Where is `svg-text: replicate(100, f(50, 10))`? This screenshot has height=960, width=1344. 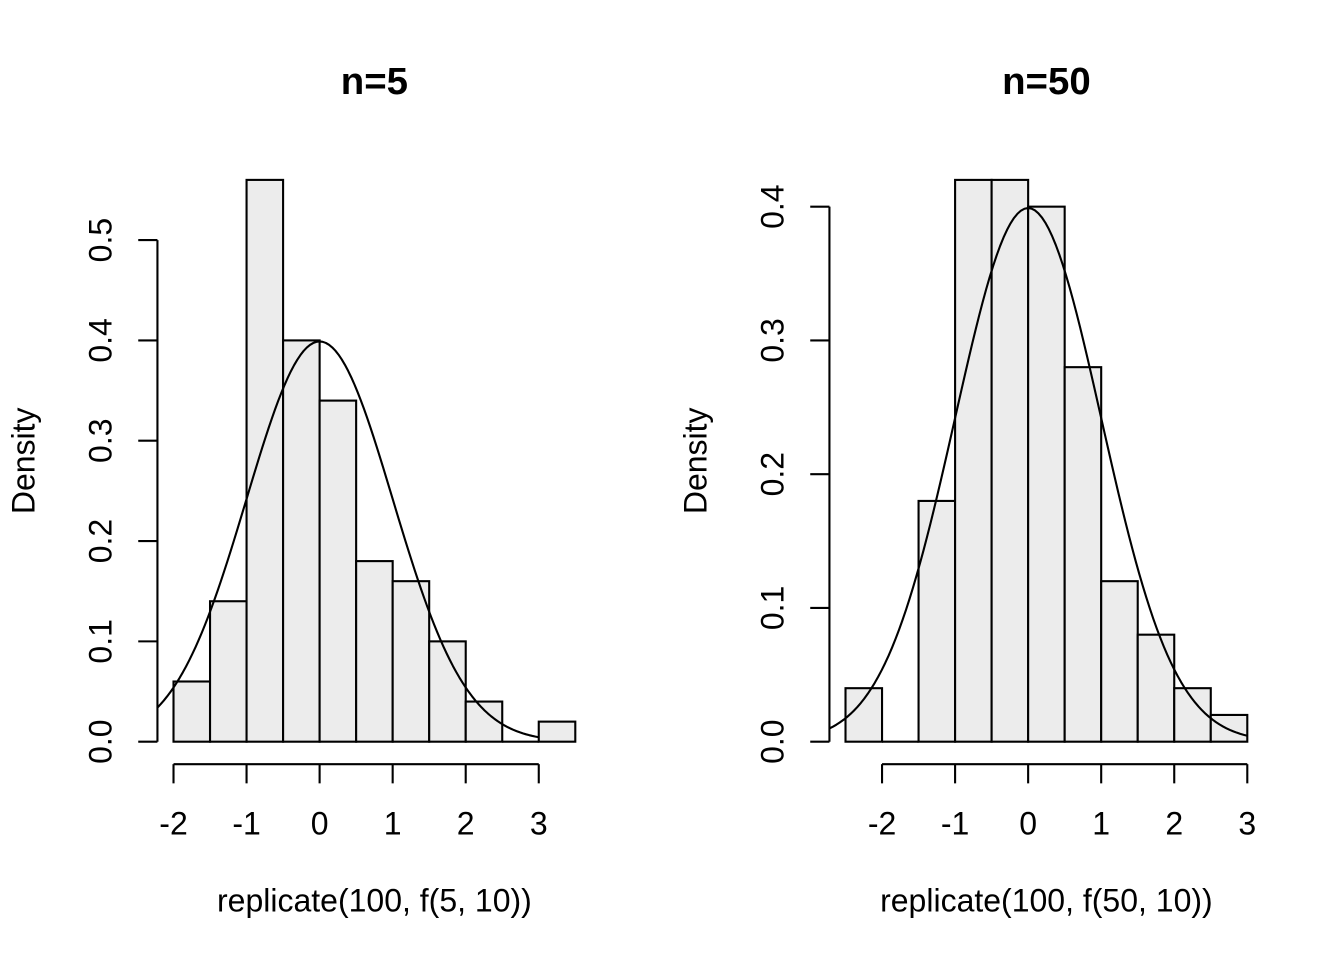
svg-text: replicate(100, f(50, 10)) is located at coordinates (1046, 901).